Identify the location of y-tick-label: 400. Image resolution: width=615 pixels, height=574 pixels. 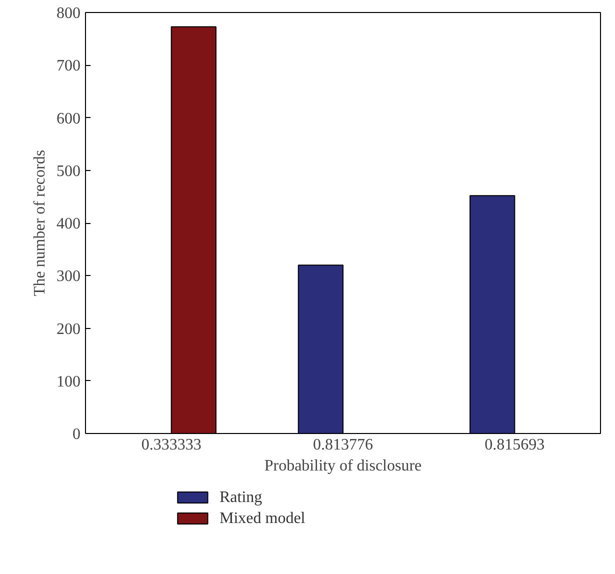
(68, 224).